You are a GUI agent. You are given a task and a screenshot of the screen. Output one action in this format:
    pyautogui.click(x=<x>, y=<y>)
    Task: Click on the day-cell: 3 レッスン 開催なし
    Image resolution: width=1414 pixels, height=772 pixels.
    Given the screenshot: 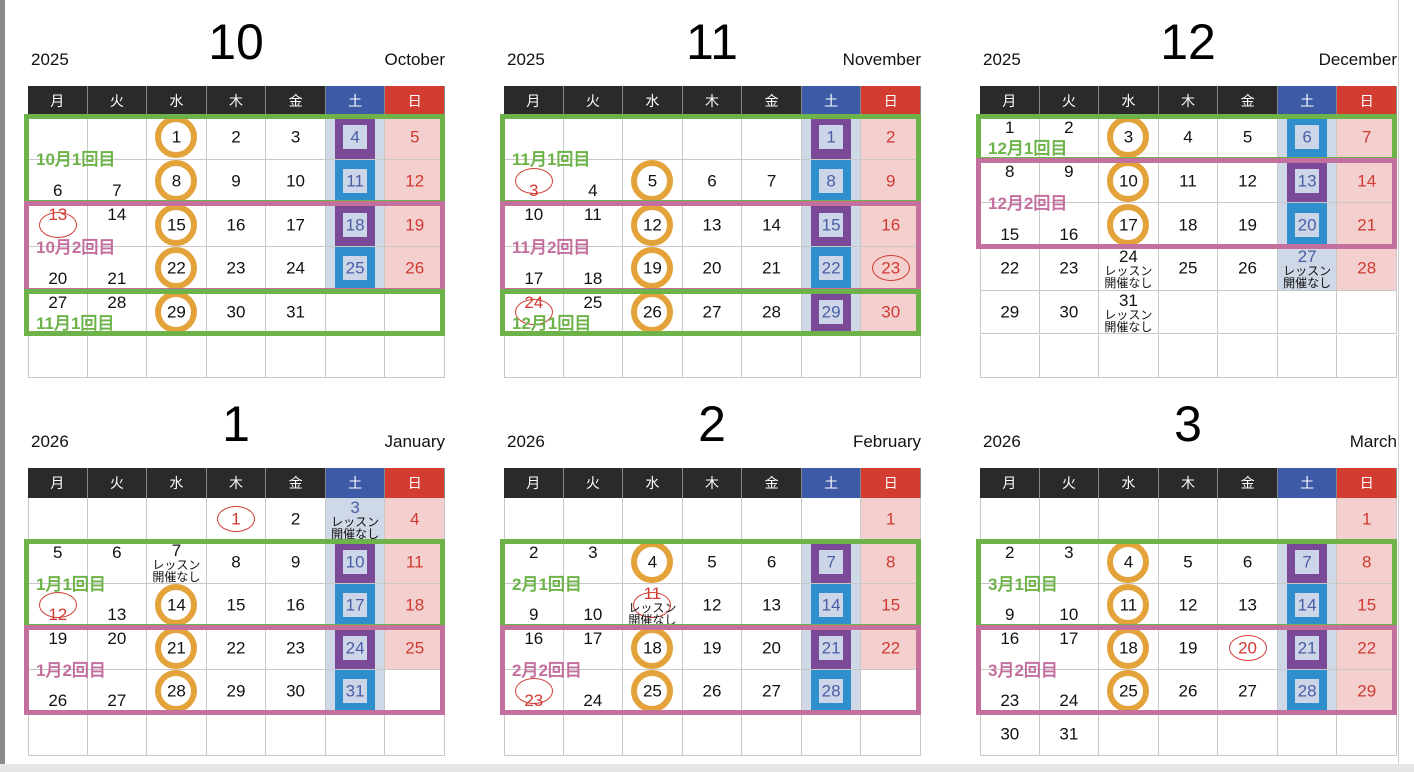 What is the action you would take?
    pyautogui.click(x=355, y=519)
    